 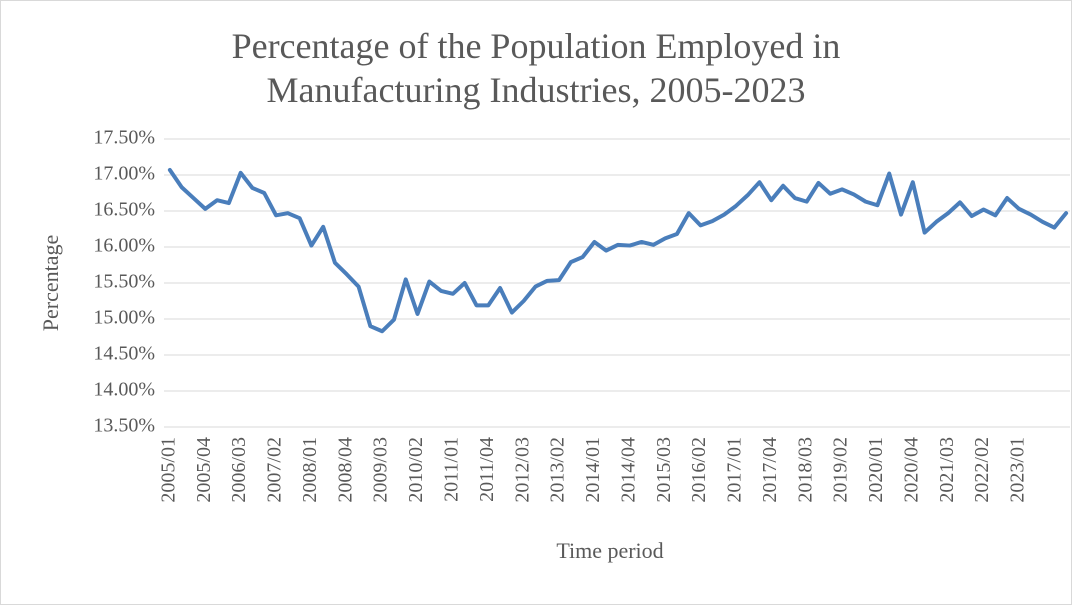 What do you see at coordinates (124, 246) in the screenshot?
I see `y-tick-label: 16.00%` at bounding box center [124, 246].